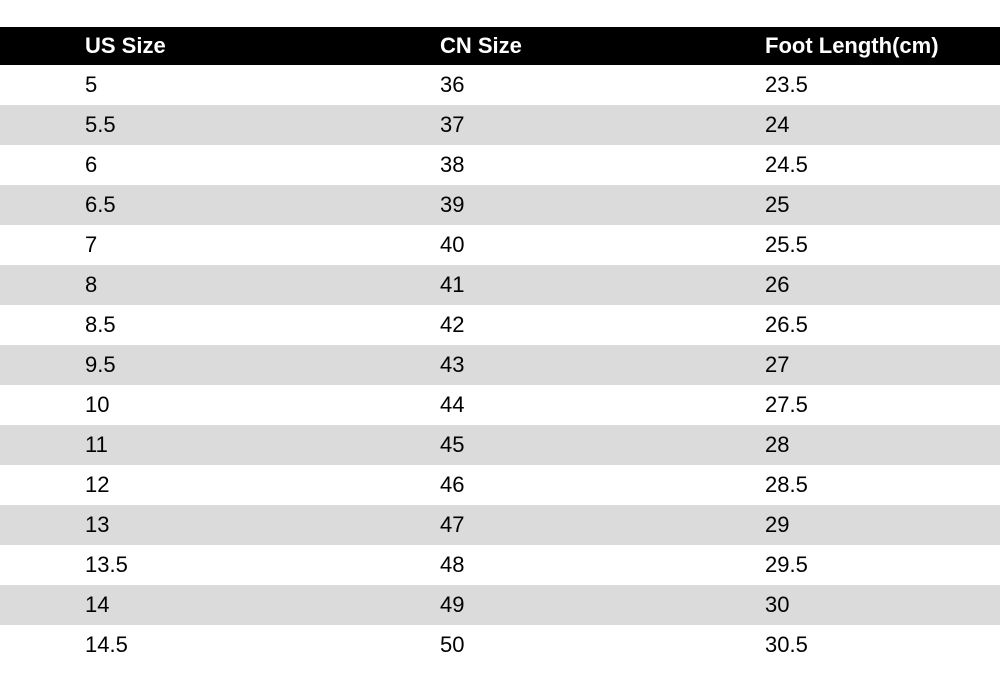 This screenshot has height=700, width=1000. I want to click on cell-us: 8.5, so click(100, 324).